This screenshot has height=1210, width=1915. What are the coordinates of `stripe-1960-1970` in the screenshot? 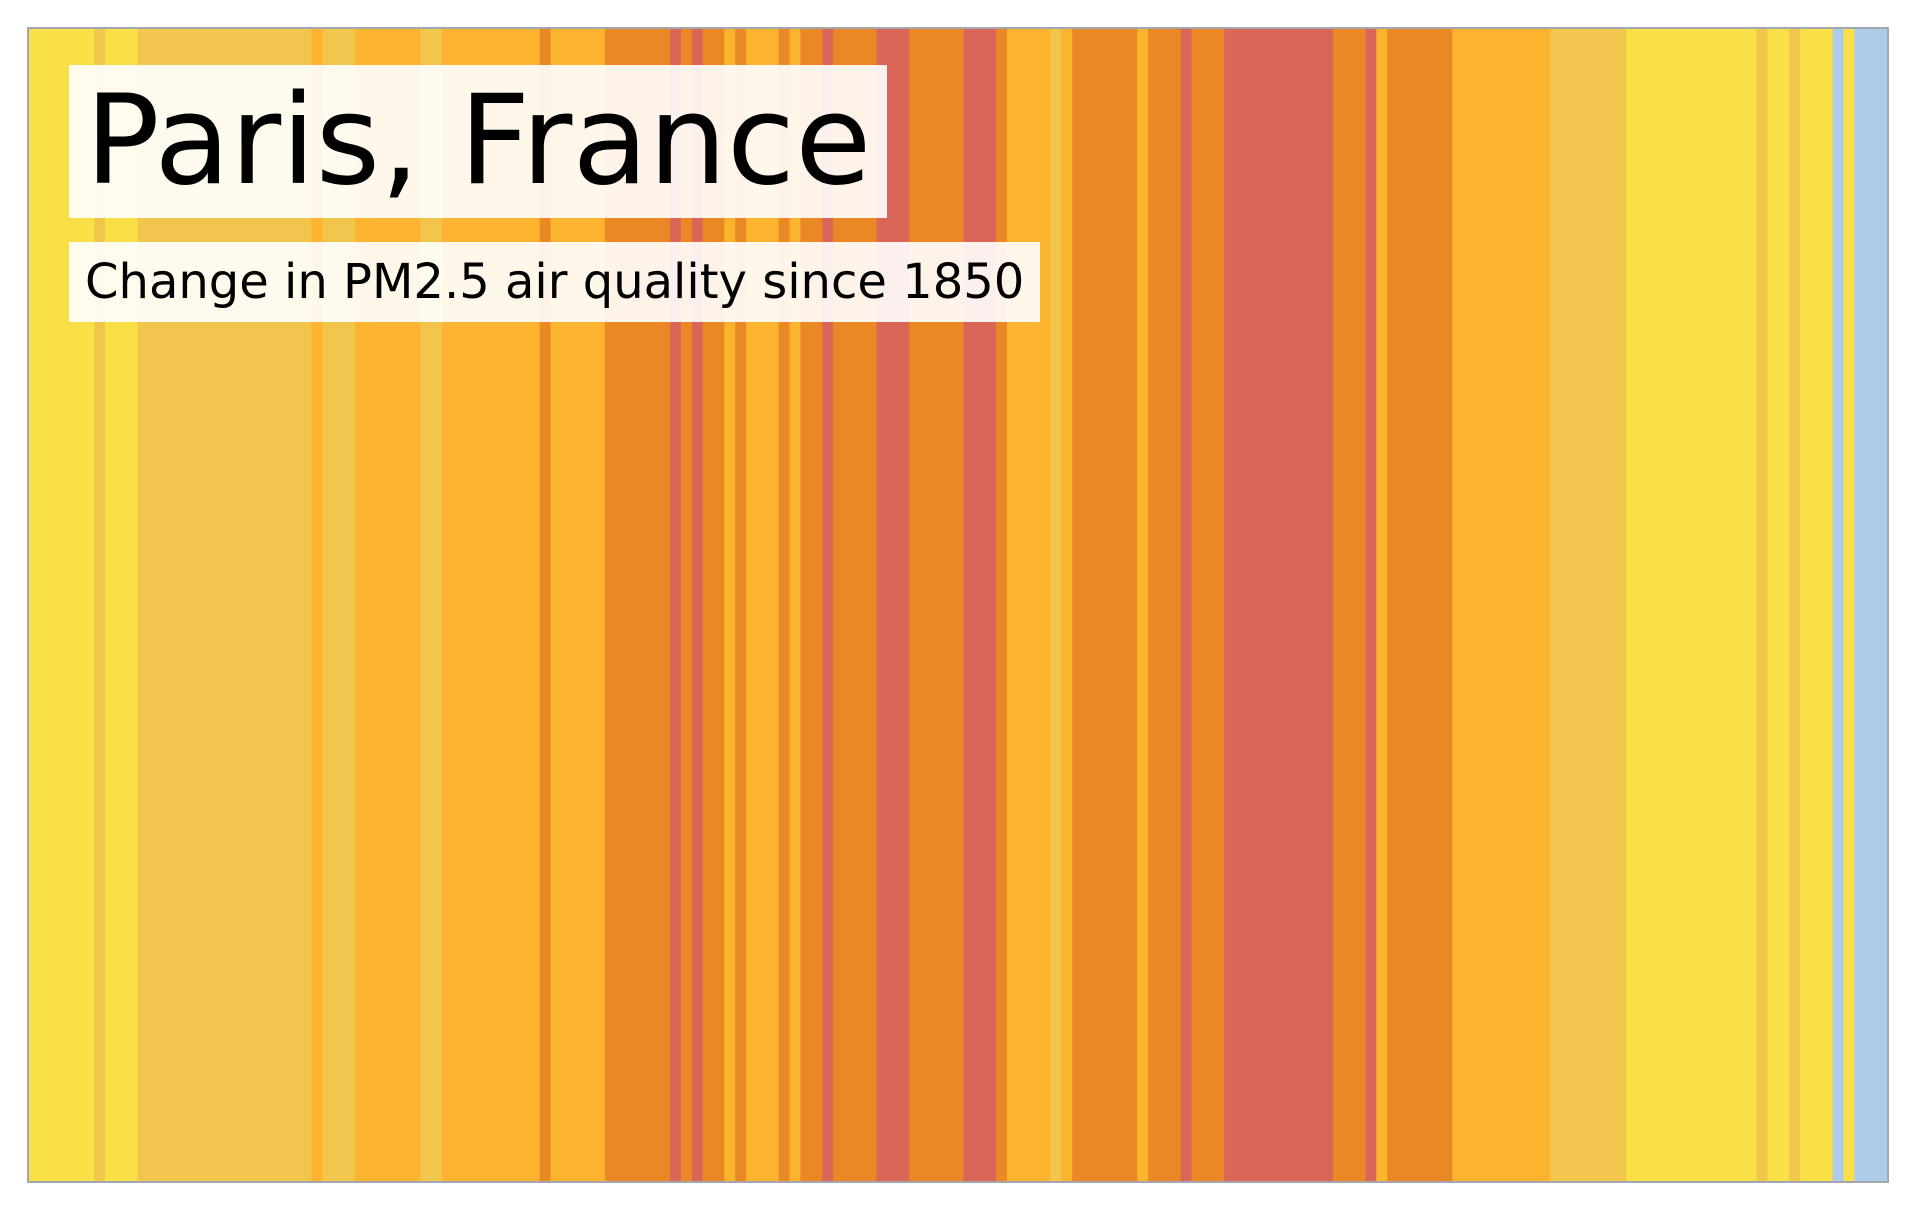 It's located at (1279, 605).